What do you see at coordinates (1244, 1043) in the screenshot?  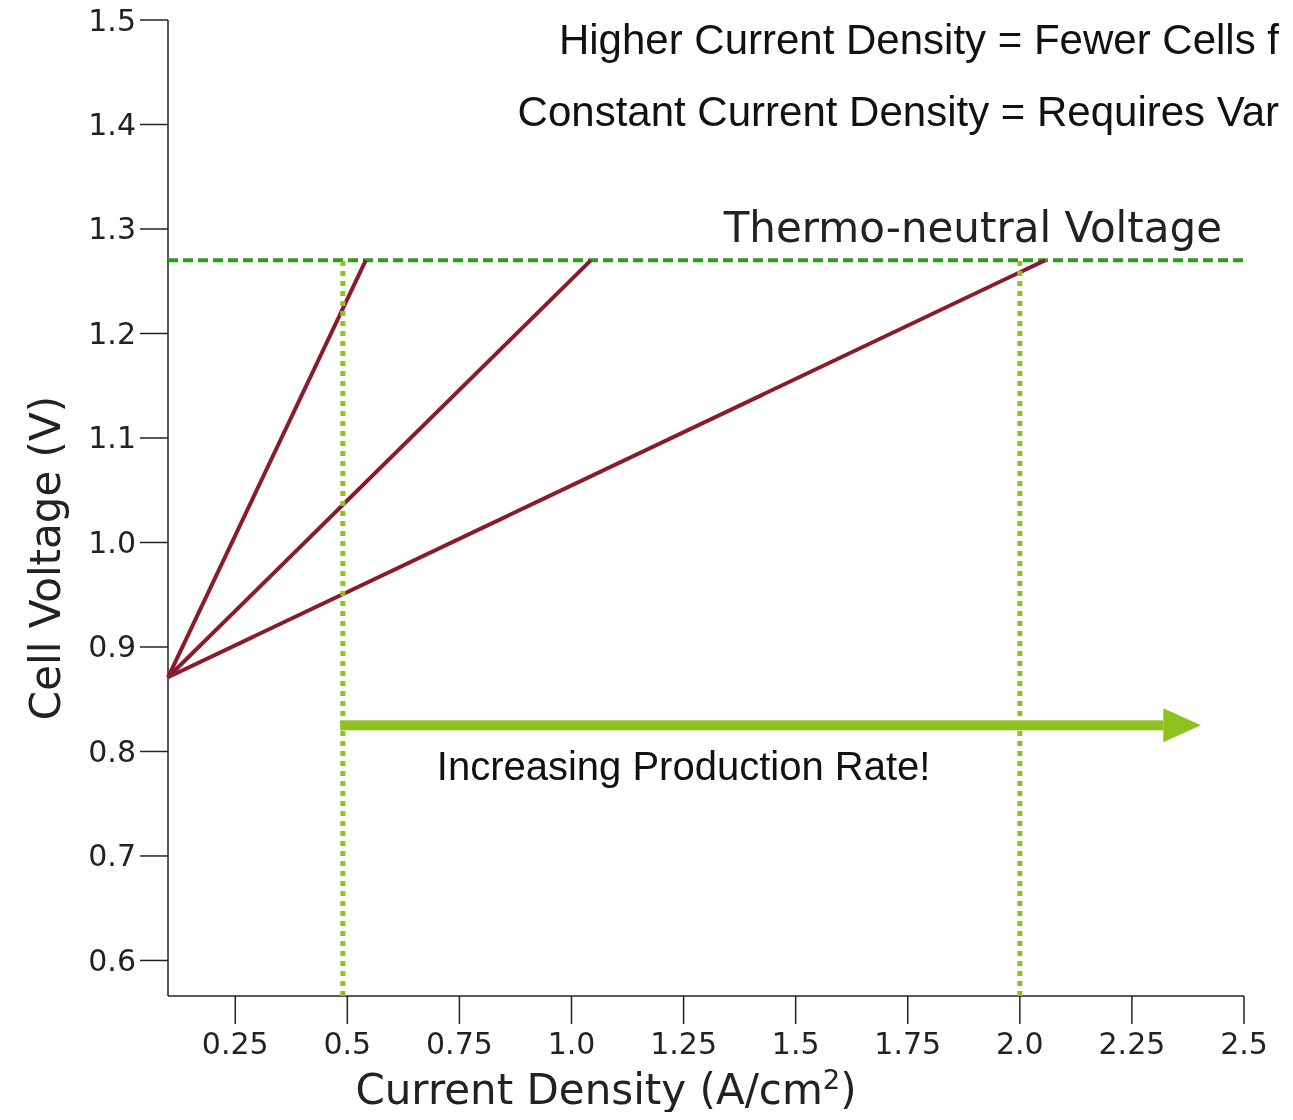 I see `x-tick-label: 2.5` at bounding box center [1244, 1043].